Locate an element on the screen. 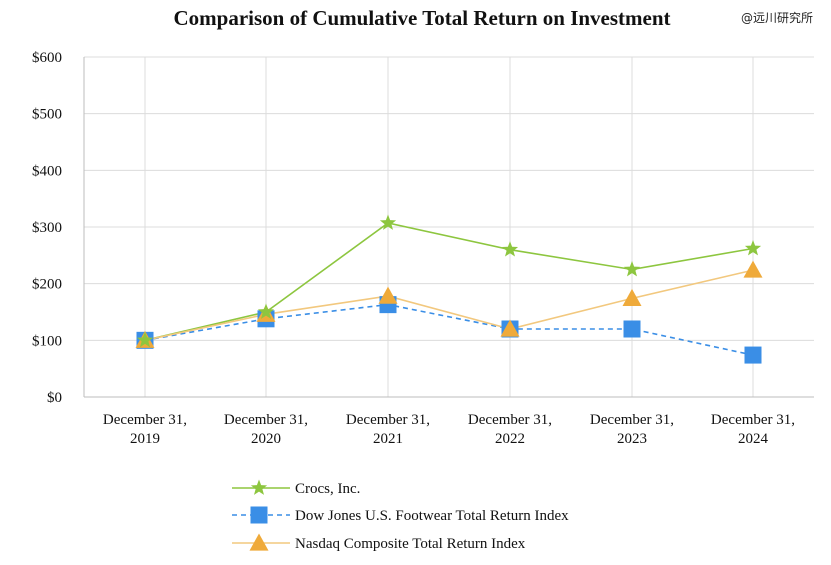  x-tick-label: December 31, 2022 is located at coordinates (510, 429).